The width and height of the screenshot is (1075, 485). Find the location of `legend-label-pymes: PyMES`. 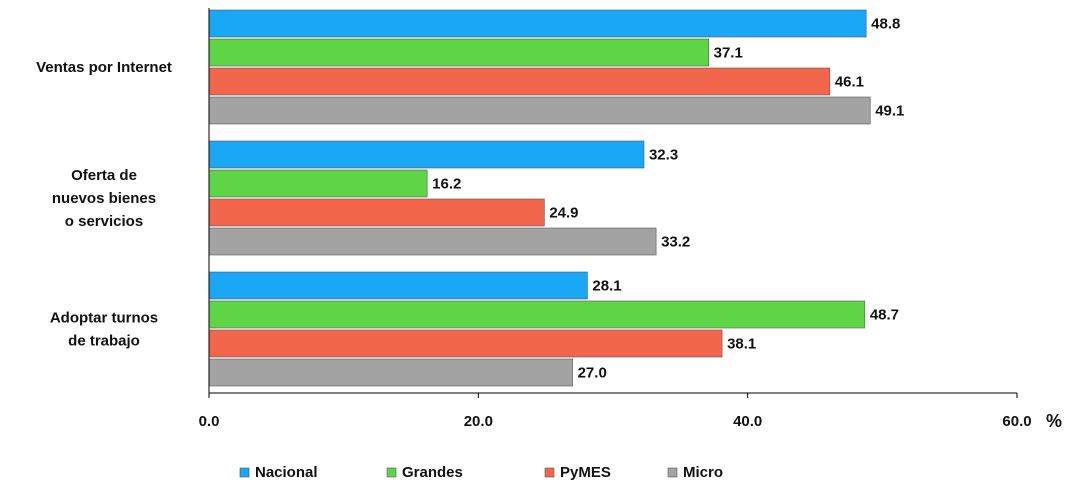

legend-label-pymes: PyMES is located at coordinates (585, 472).